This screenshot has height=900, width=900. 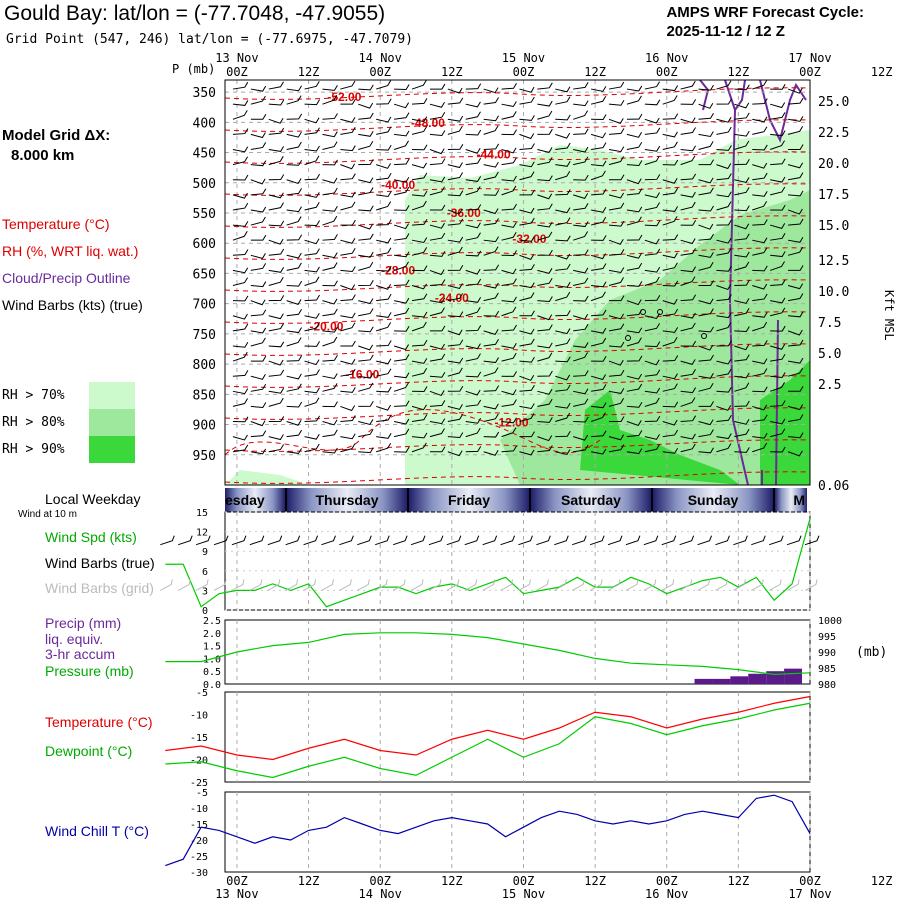 I want to click on height-tick-label: 2.5, so click(x=829, y=385).